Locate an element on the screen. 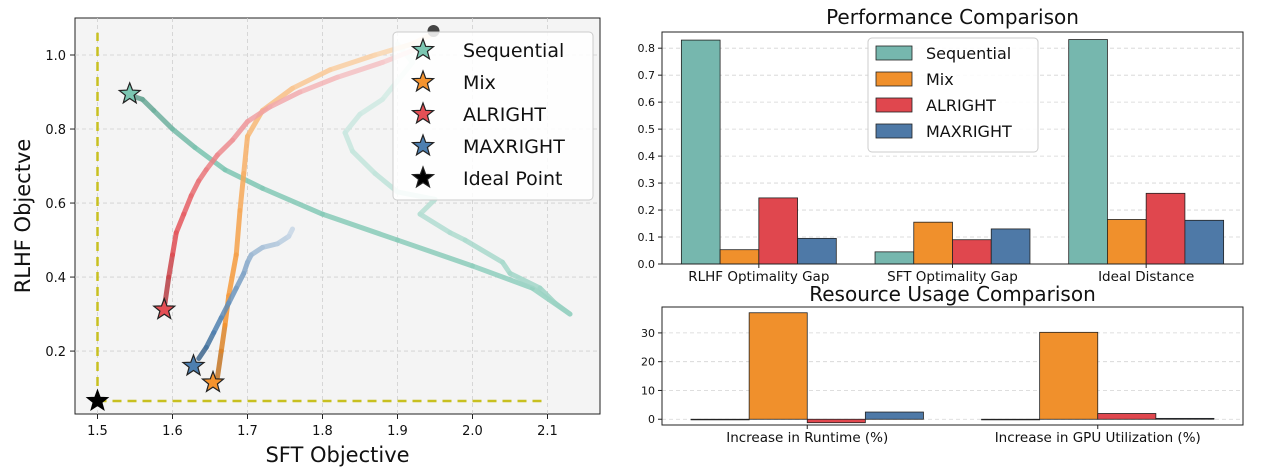  x-tick-label: 2.1 is located at coordinates (547, 431).